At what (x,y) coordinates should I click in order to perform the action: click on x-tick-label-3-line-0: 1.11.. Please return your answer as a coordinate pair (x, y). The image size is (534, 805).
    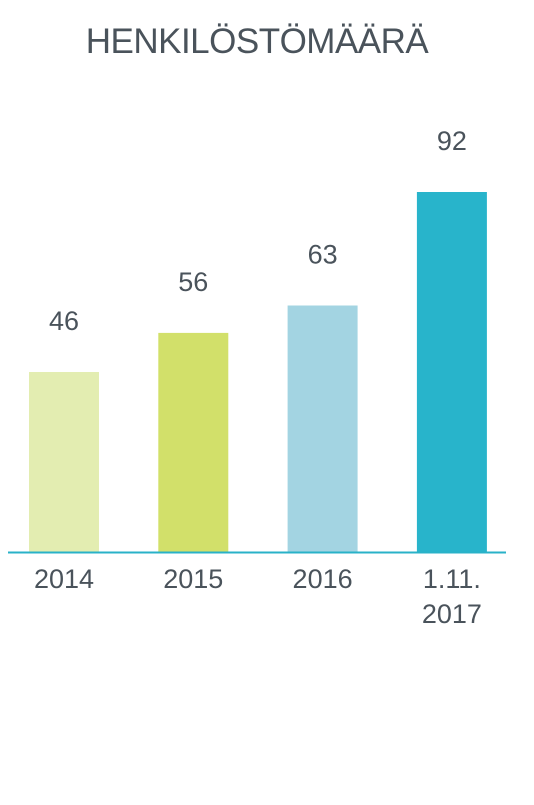
    Looking at the image, I should click on (452, 579).